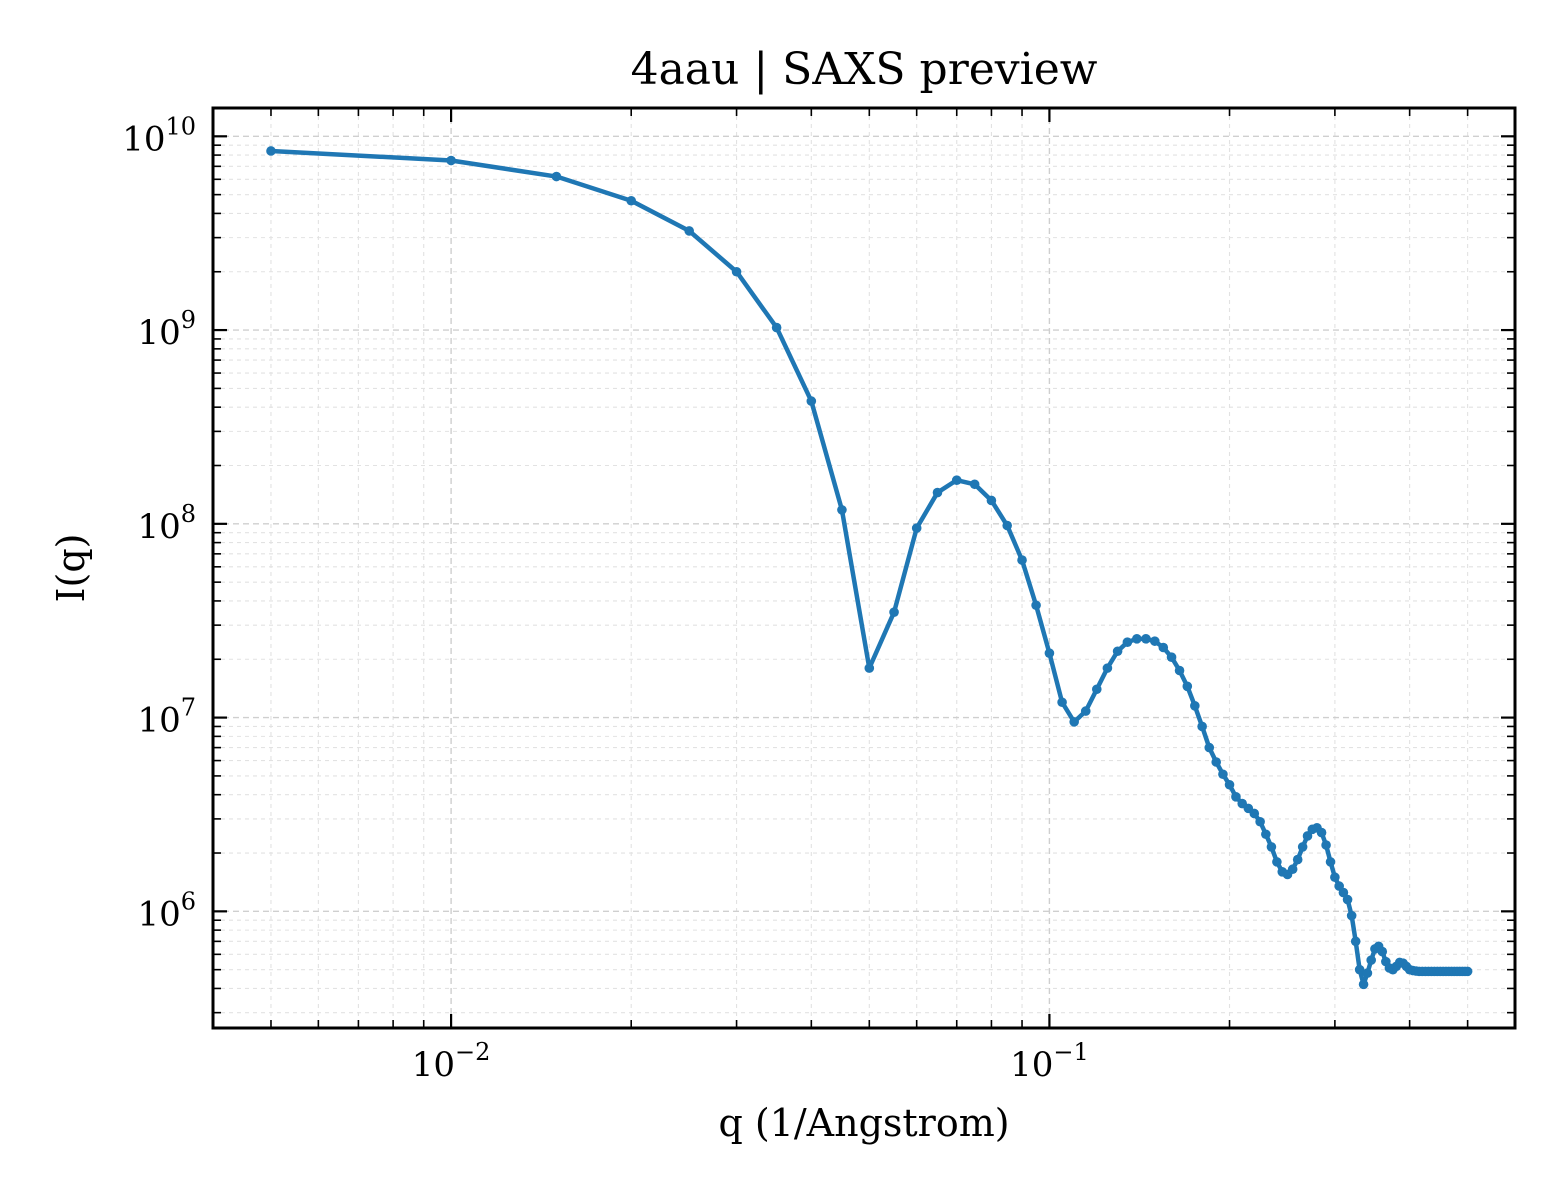  What do you see at coordinates (159, 135) in the screenshot?
I see `y-tick-label: 10¹⁰` at bounding box center [159, 135].